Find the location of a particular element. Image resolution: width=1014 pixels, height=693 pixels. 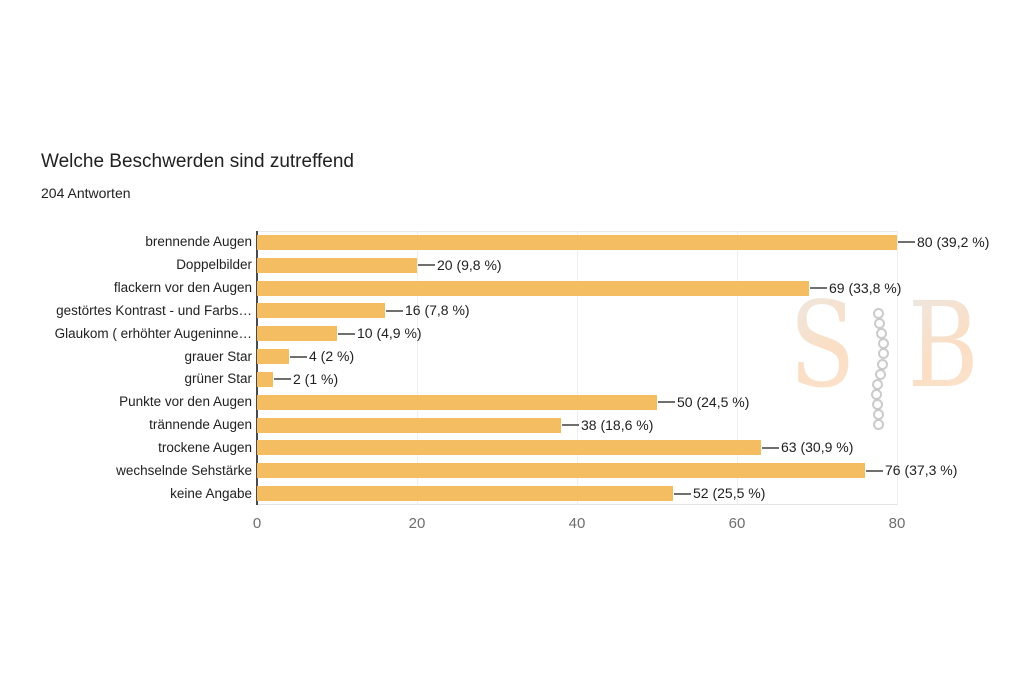

category-label: wechselnde Sehstärke is located at coordinates (184, 470).